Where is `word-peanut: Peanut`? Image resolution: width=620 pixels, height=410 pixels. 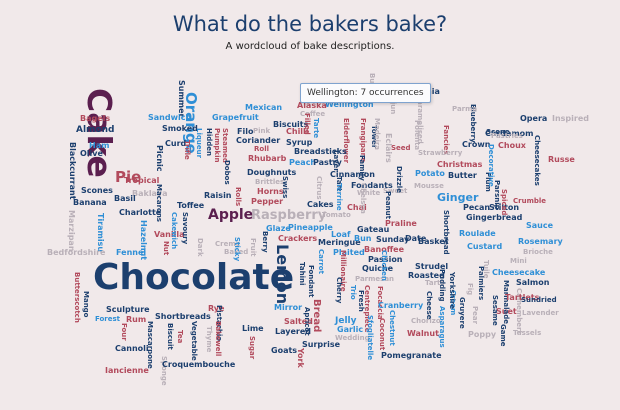
word-peanut: Peanut is located at coordinates (388, 205).